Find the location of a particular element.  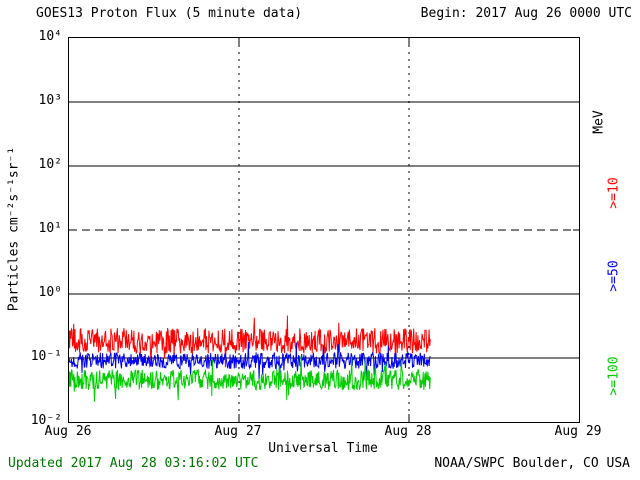

x-tick-label: Aug 26 is located at coordinates (68, 431).